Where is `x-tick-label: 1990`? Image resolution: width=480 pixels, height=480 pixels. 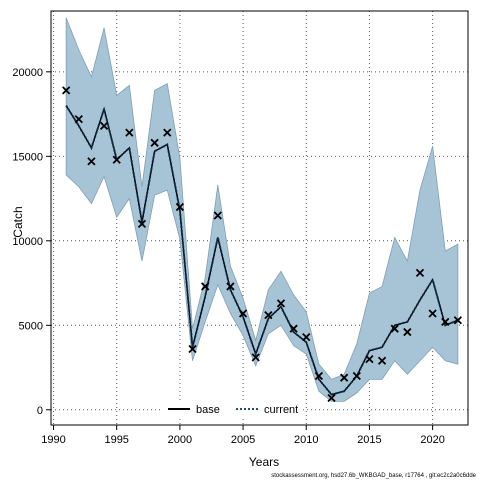 x-tick-label: 1990 is located at coordinates (53, 440).